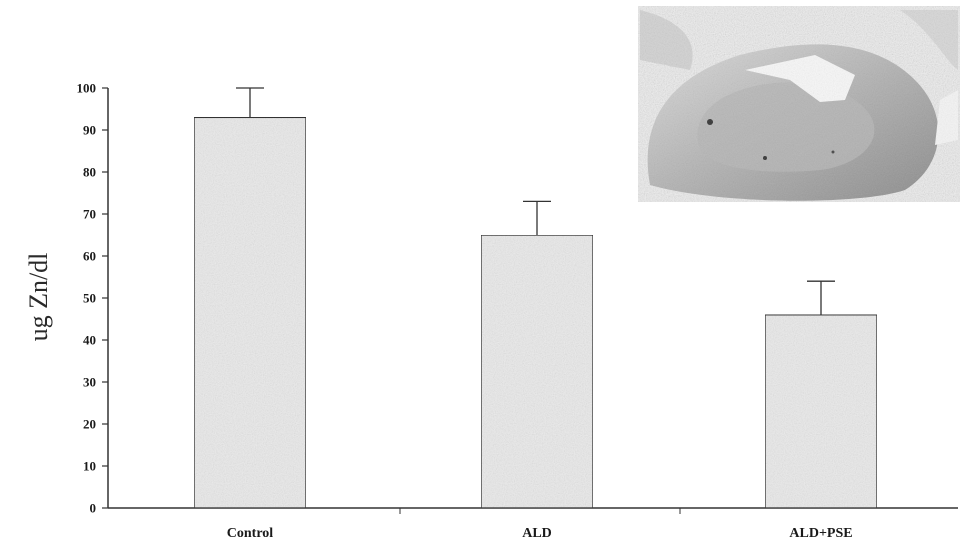  Describe the element at coordinates (89, 424) in the screenshot. I see `y-tick-label: 20` at that location.